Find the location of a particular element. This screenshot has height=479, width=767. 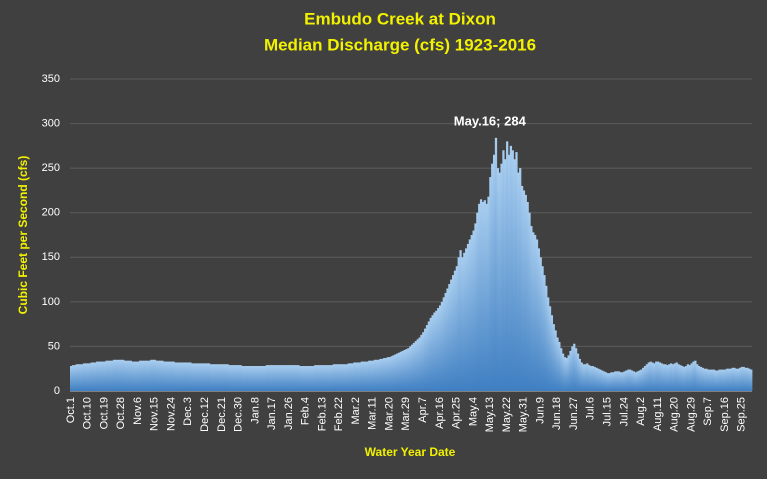

x-tick-label: Apr.16 is located at coordinates (440, 413).